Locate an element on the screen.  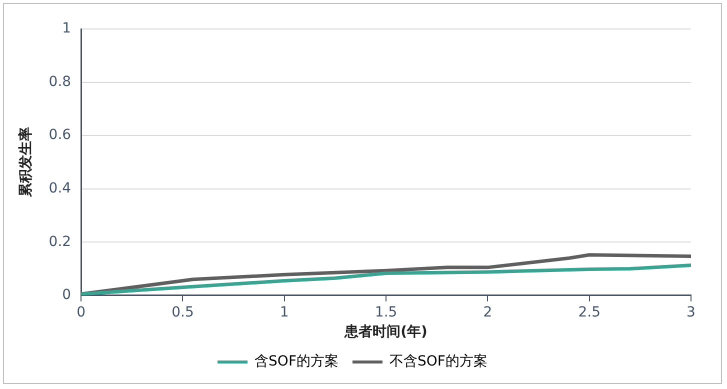
y-tick-label: 0 is located at coordinates (67, 295).